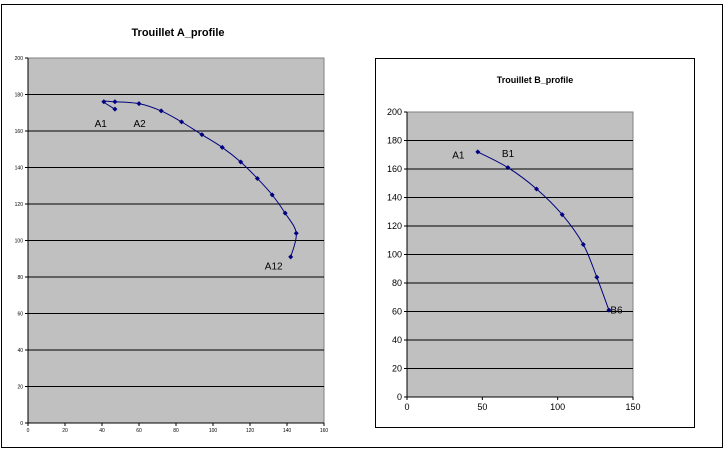 Image resolution: width=728 pixels, height=453 pixels. What do you see at coordinates (535, 80) in the screenshot?
I see `chart-title: Trouillet B_profile` at bounding box center [535, 80].